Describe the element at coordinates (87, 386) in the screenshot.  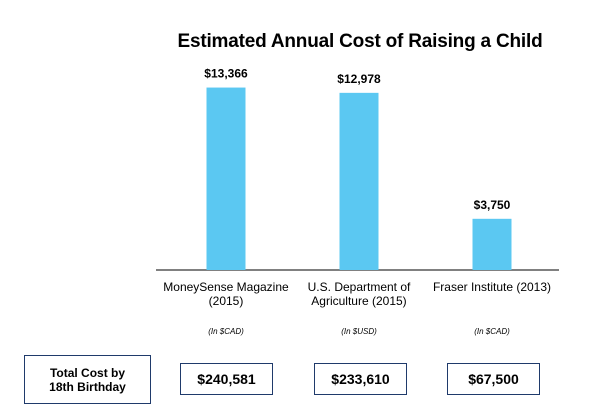
I see `total-cost-label-line-2: 18th Birthday` at that location.